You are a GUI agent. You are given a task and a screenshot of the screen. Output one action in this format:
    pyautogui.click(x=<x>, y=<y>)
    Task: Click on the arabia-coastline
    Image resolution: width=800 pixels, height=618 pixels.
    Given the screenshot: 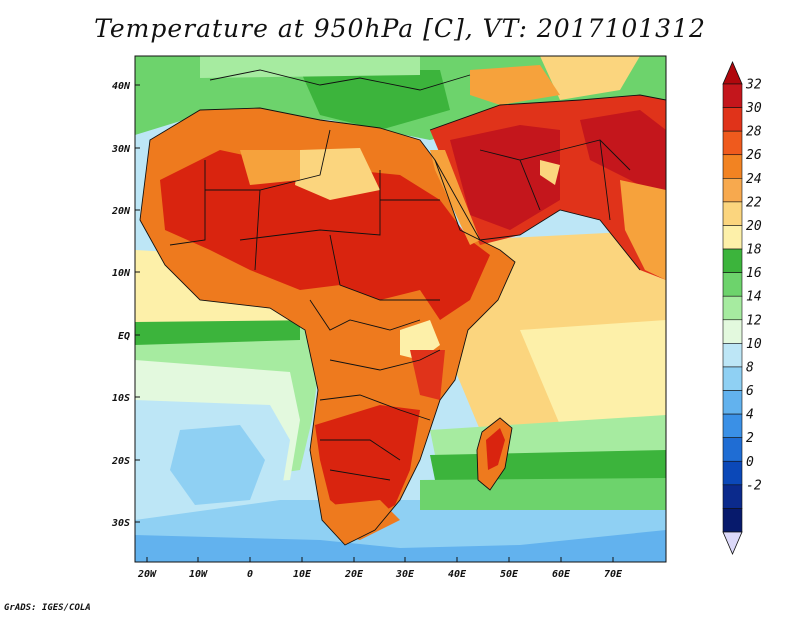 What is the action you would take?
    pyautogui.click(x=537, y=215)
    